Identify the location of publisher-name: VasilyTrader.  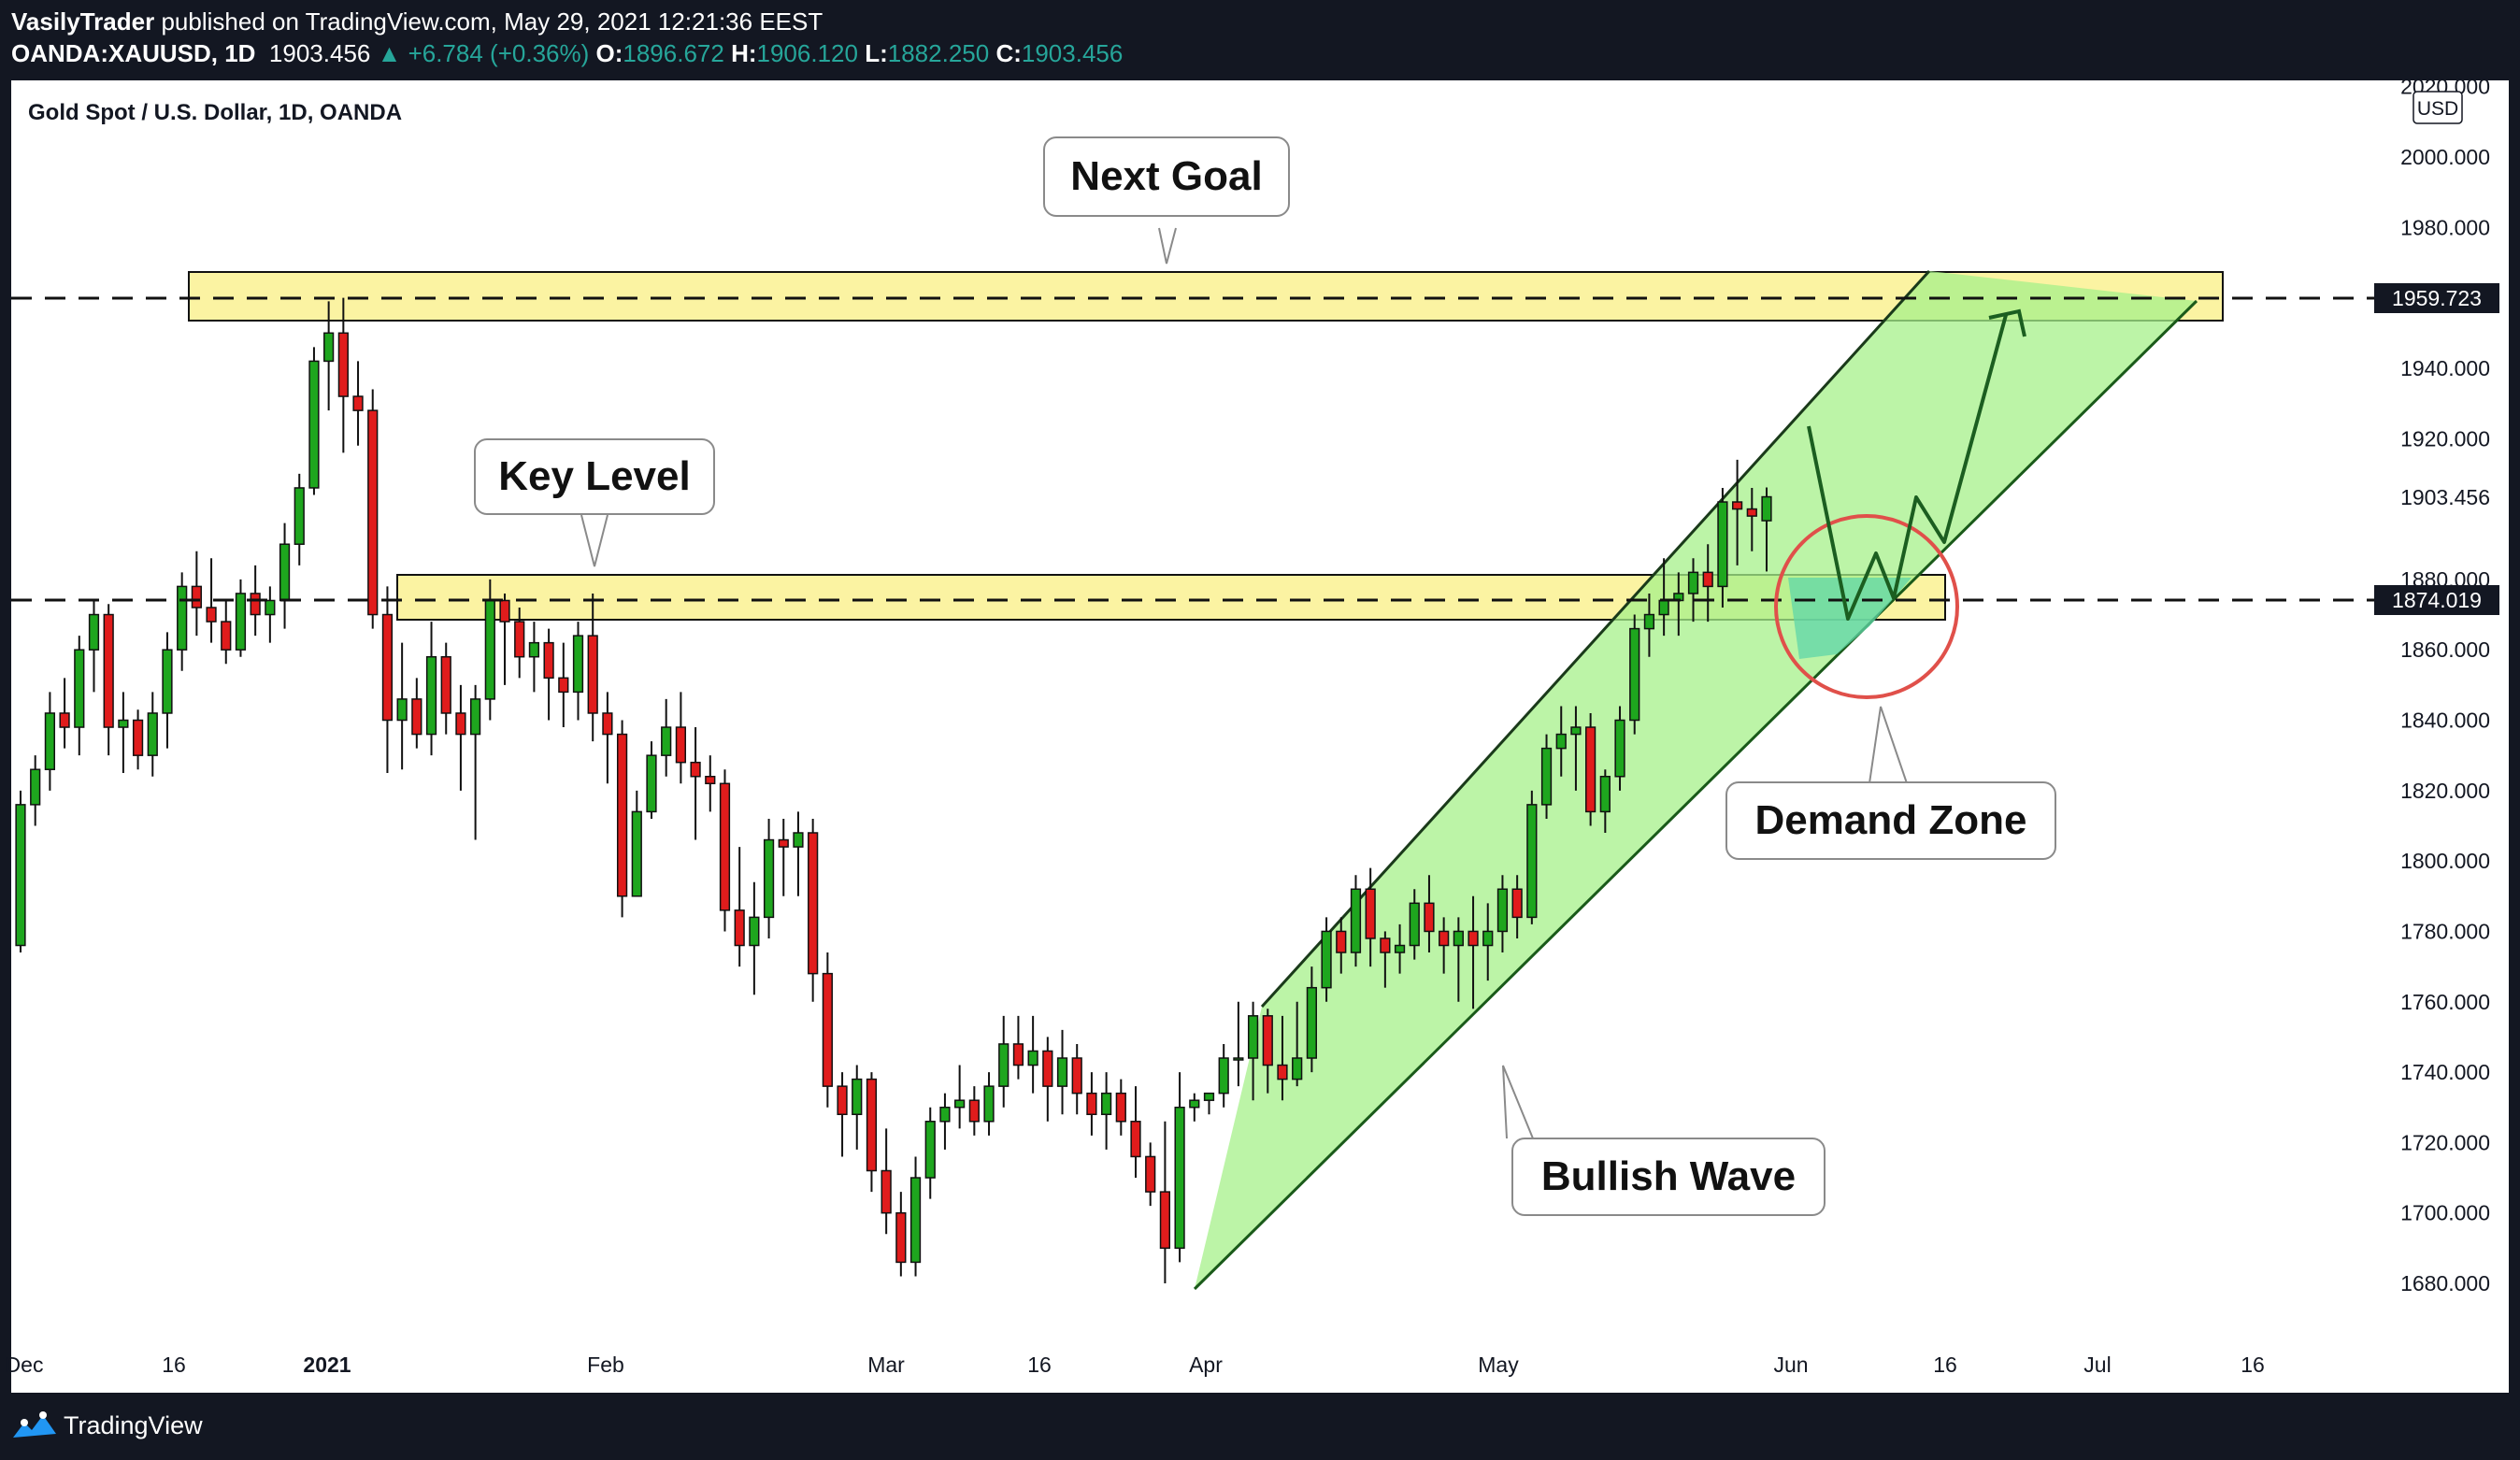
(83, 21).